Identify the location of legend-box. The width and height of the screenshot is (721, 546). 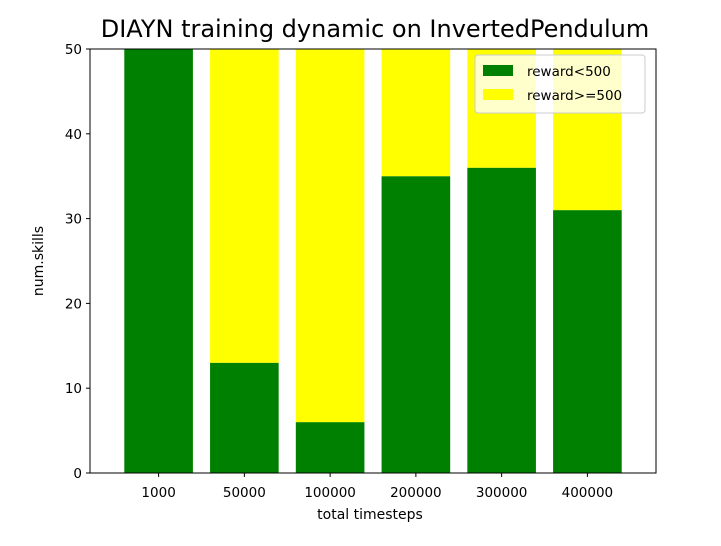
(560, 84).